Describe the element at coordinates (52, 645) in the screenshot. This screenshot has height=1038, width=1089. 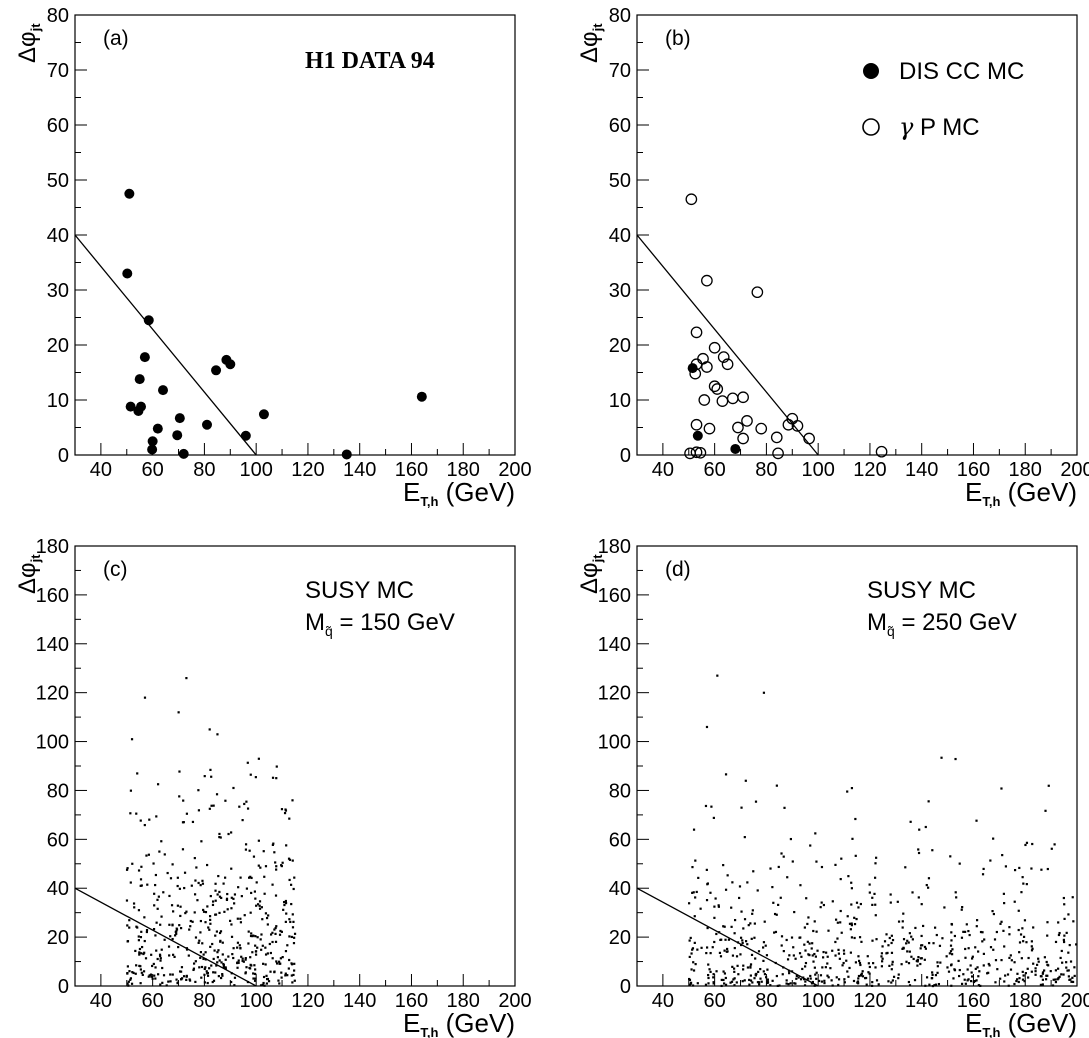
I see `y-tick-label: 140` at that location.